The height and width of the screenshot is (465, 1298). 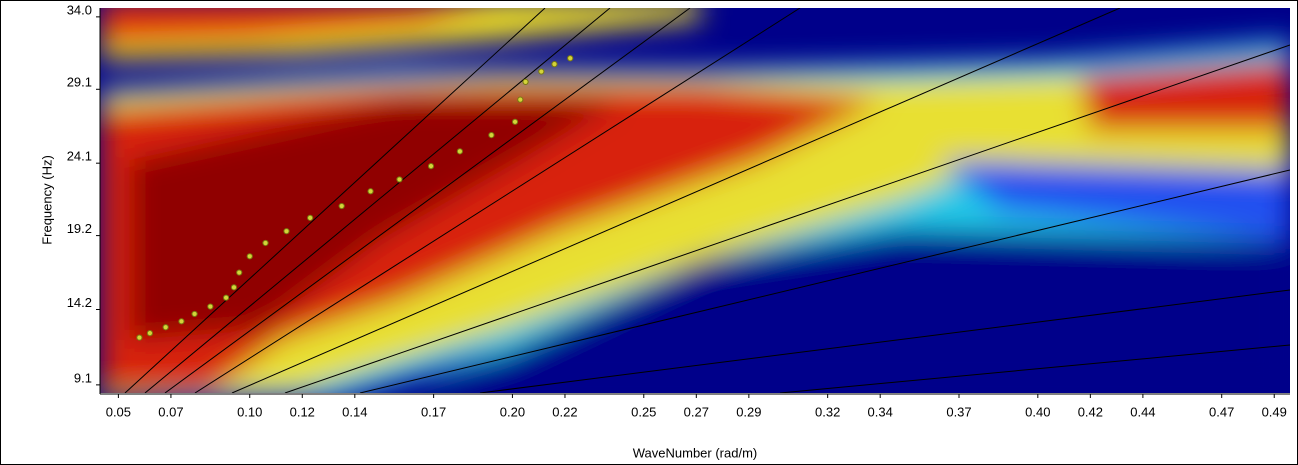 I want to click on x-tick-label: 0.05, so click(x=118, y=411).